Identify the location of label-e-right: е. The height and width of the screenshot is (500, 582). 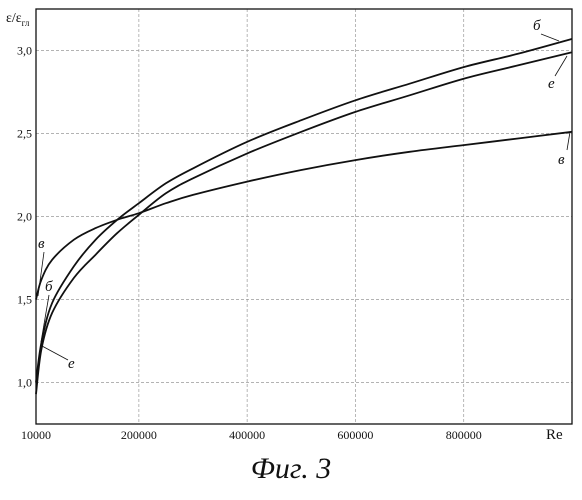
(551, 84).